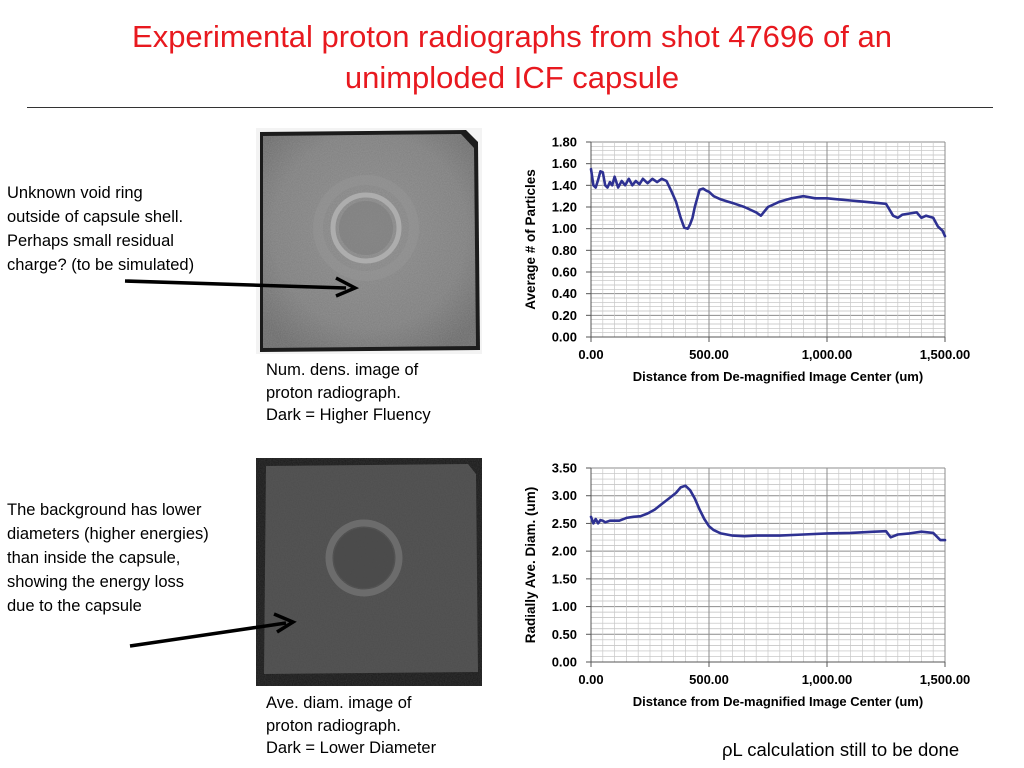  Describe the element at coordinates (564, 272) in the screenshot. I see `y-tick-label: 0.60` at that location.